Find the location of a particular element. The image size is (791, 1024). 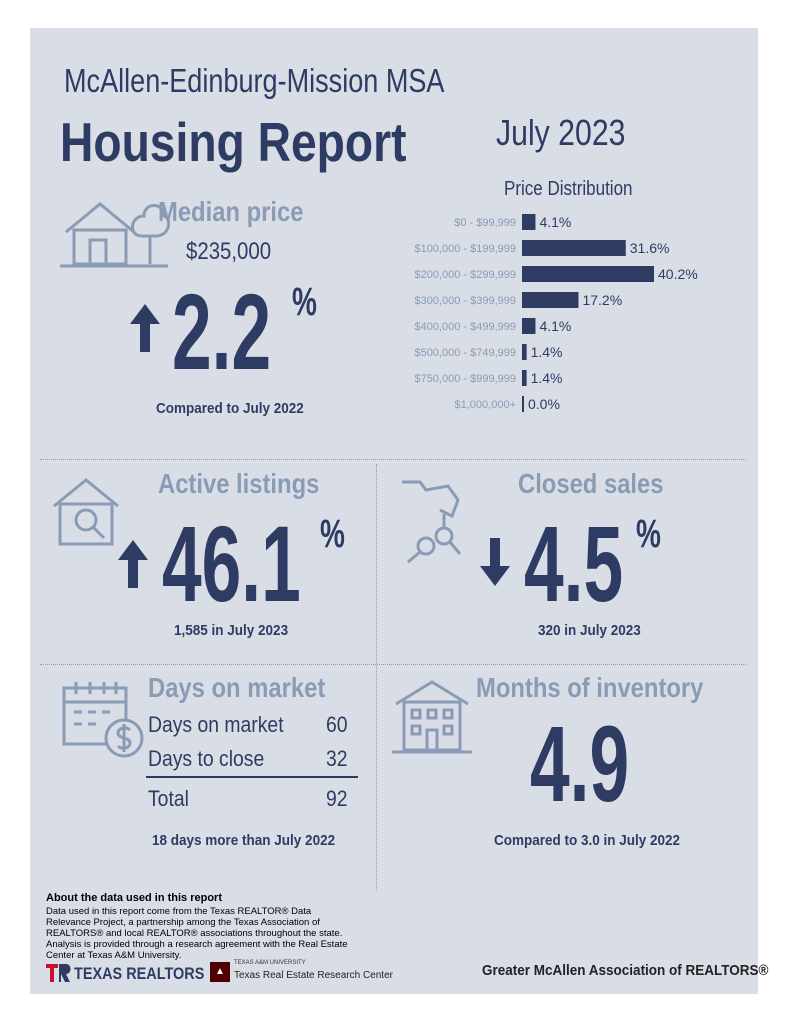

house-tree-icon is located at coordinates (115, 235).